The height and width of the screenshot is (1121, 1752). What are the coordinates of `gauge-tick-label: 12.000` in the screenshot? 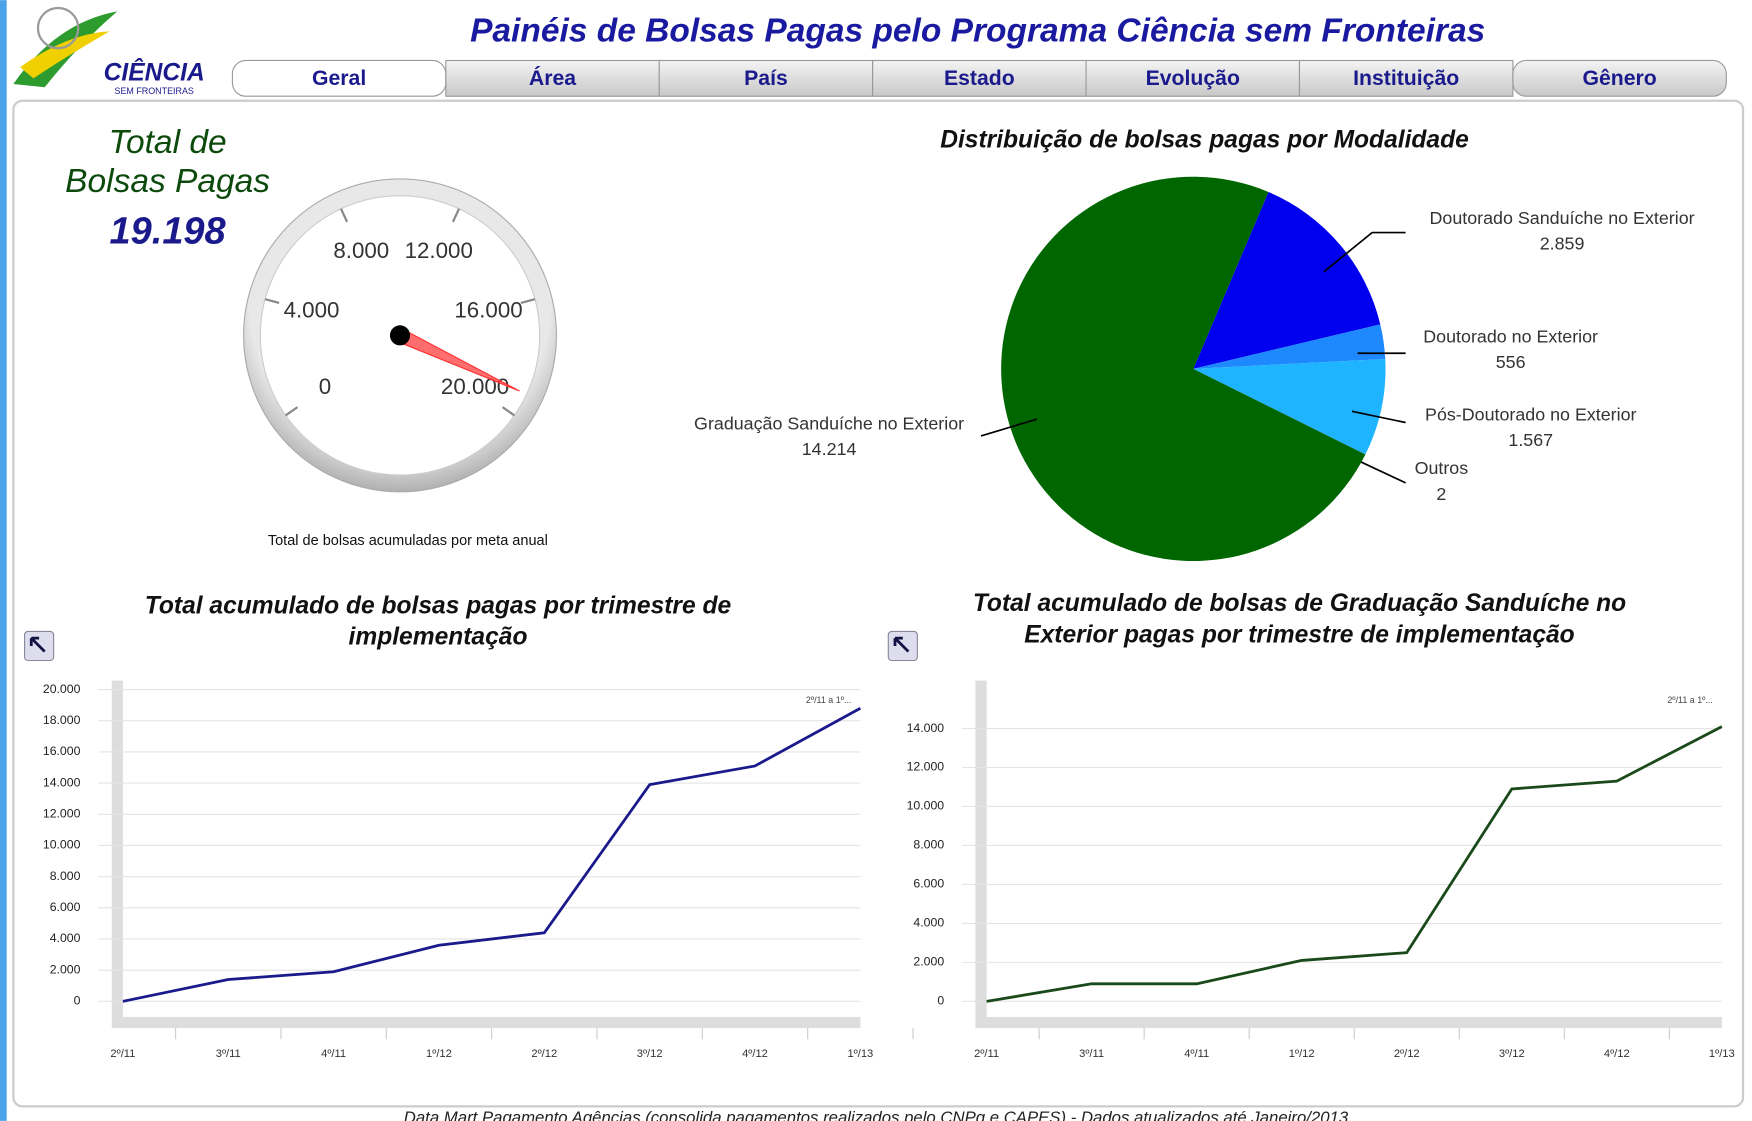 It's located at (439, 250).